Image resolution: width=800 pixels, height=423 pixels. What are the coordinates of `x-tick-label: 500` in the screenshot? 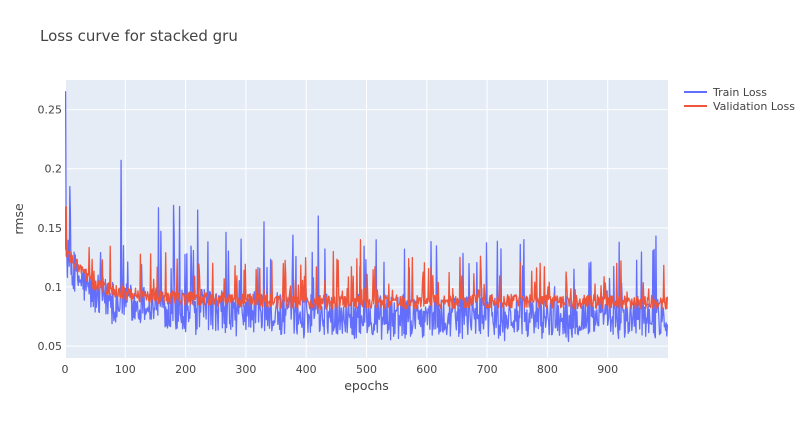 It's located at (366, 369).